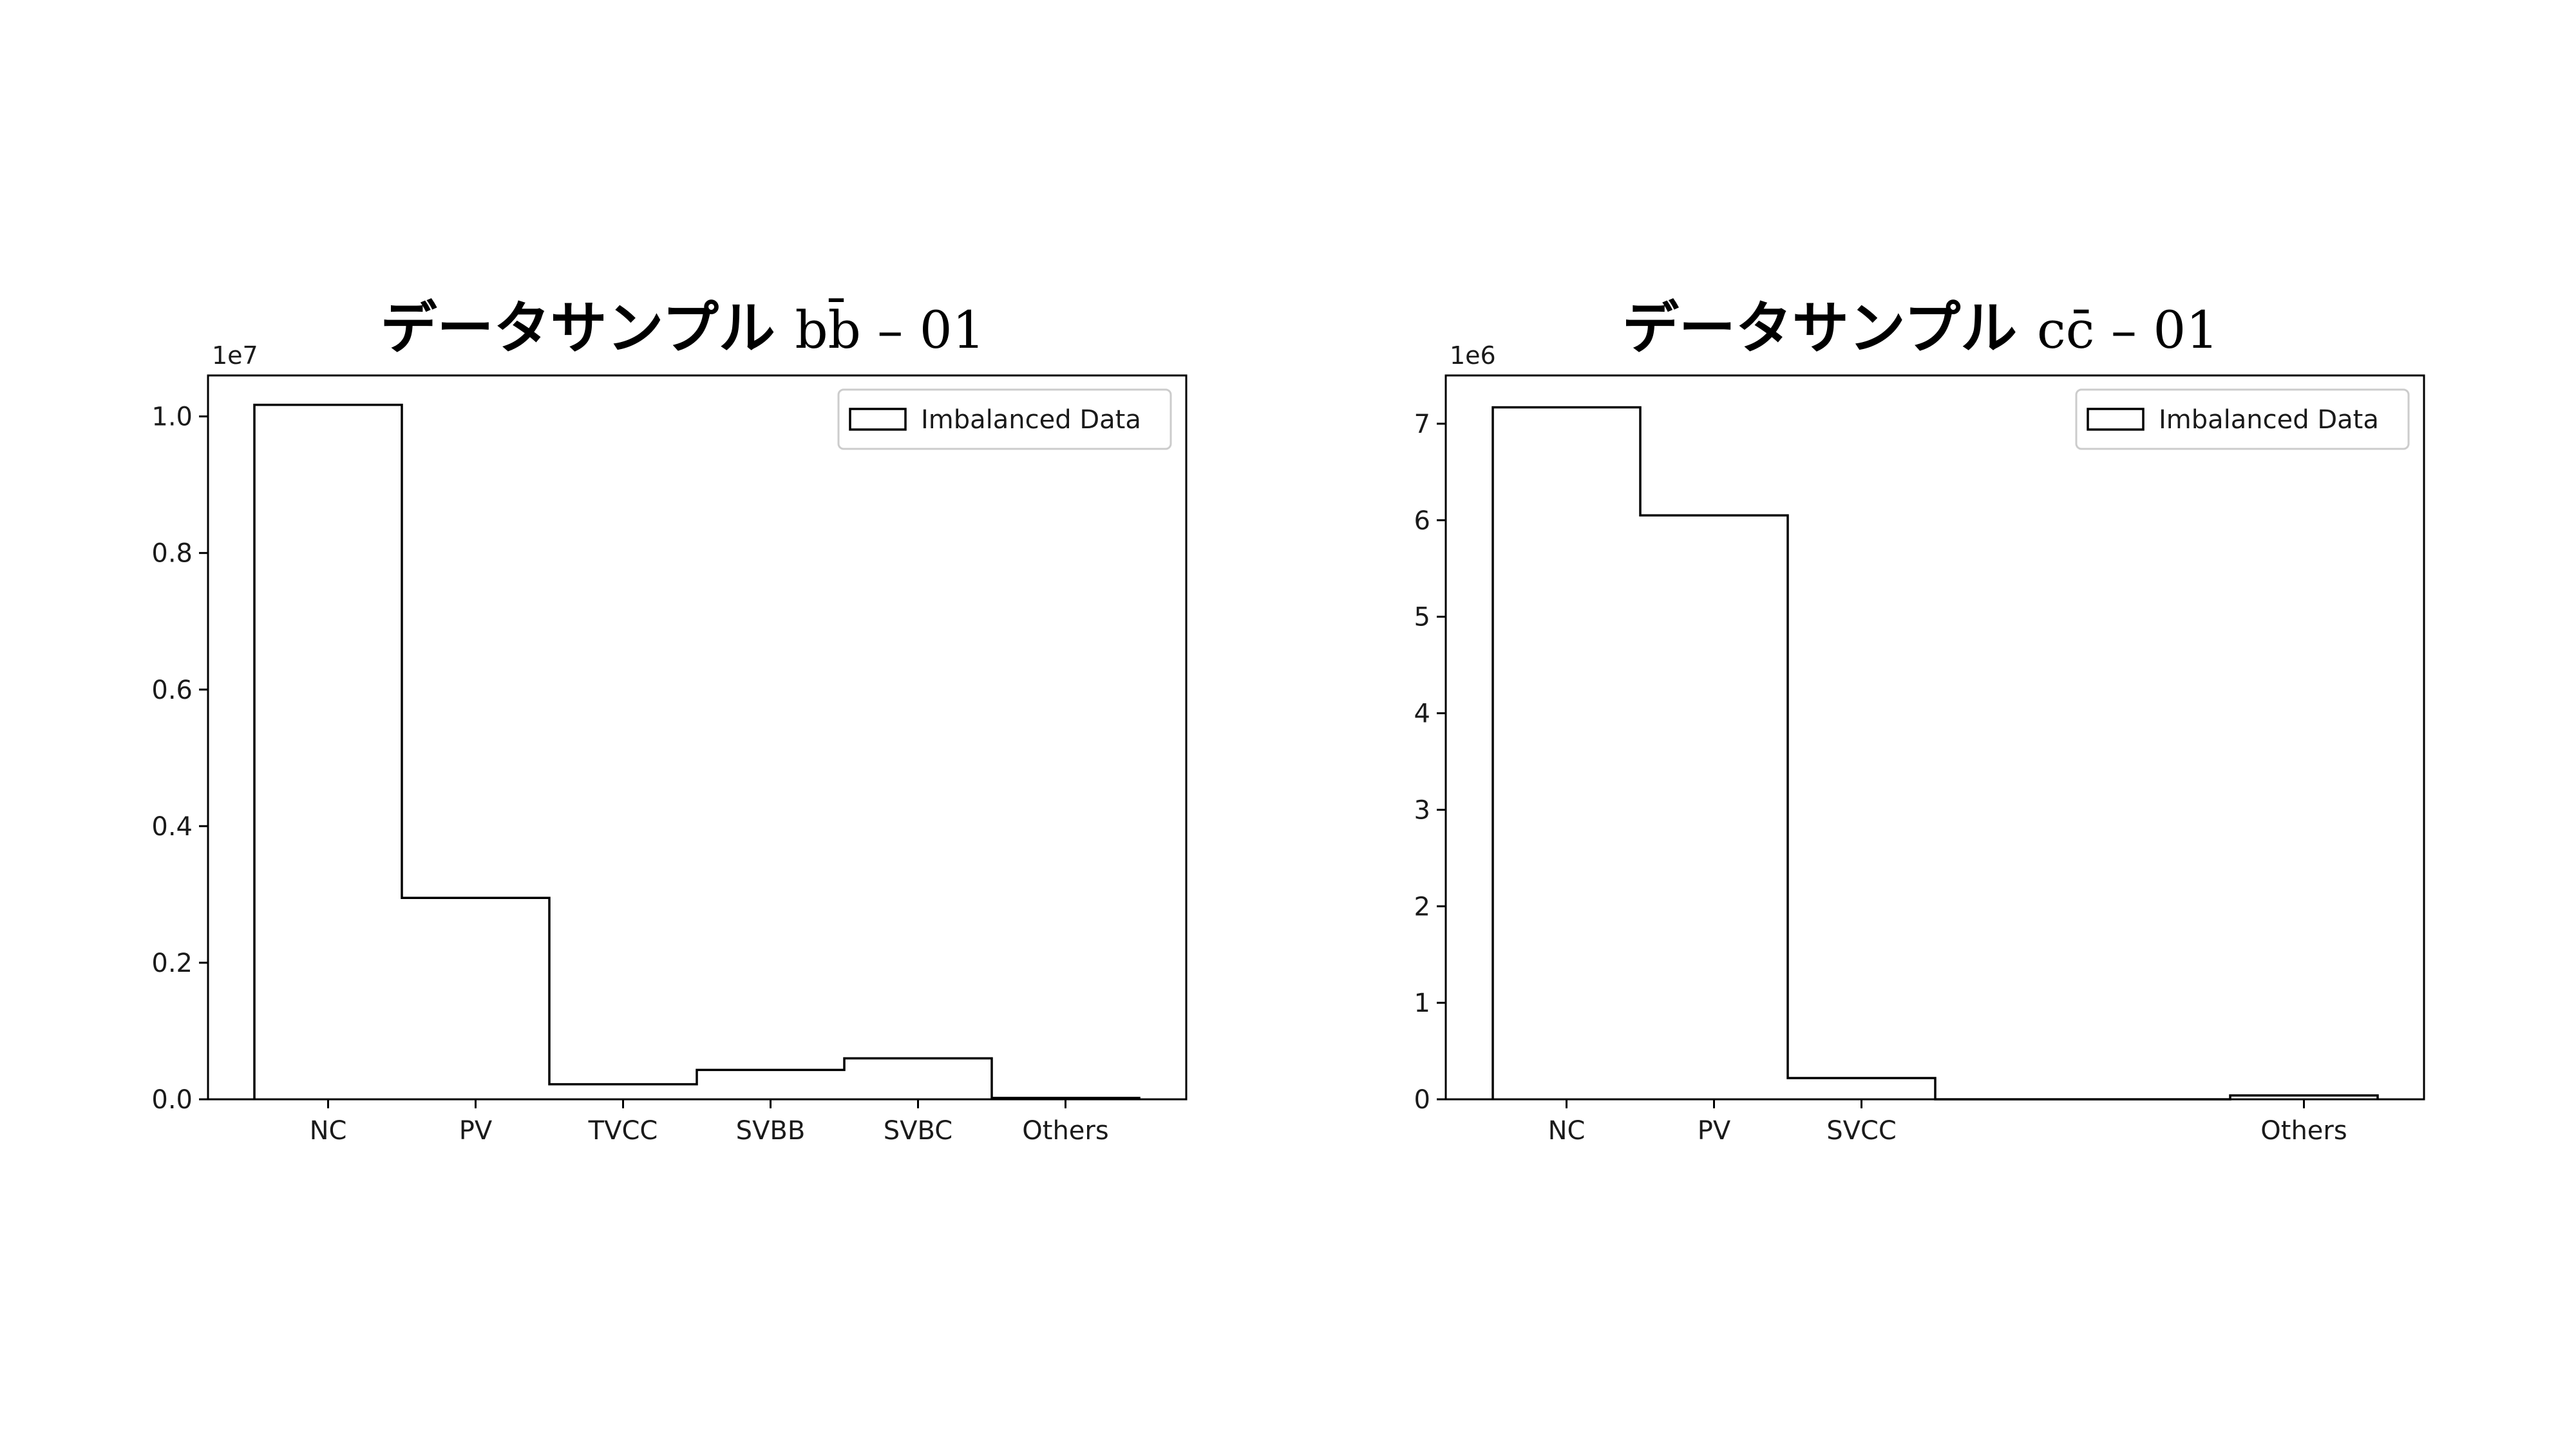 The image size is (2576, 1449). What do you see at coordinates (623, 1131) in the screenshot?
I see `bb-xtick-label: TVCC` at bounding box center [623, 1131].